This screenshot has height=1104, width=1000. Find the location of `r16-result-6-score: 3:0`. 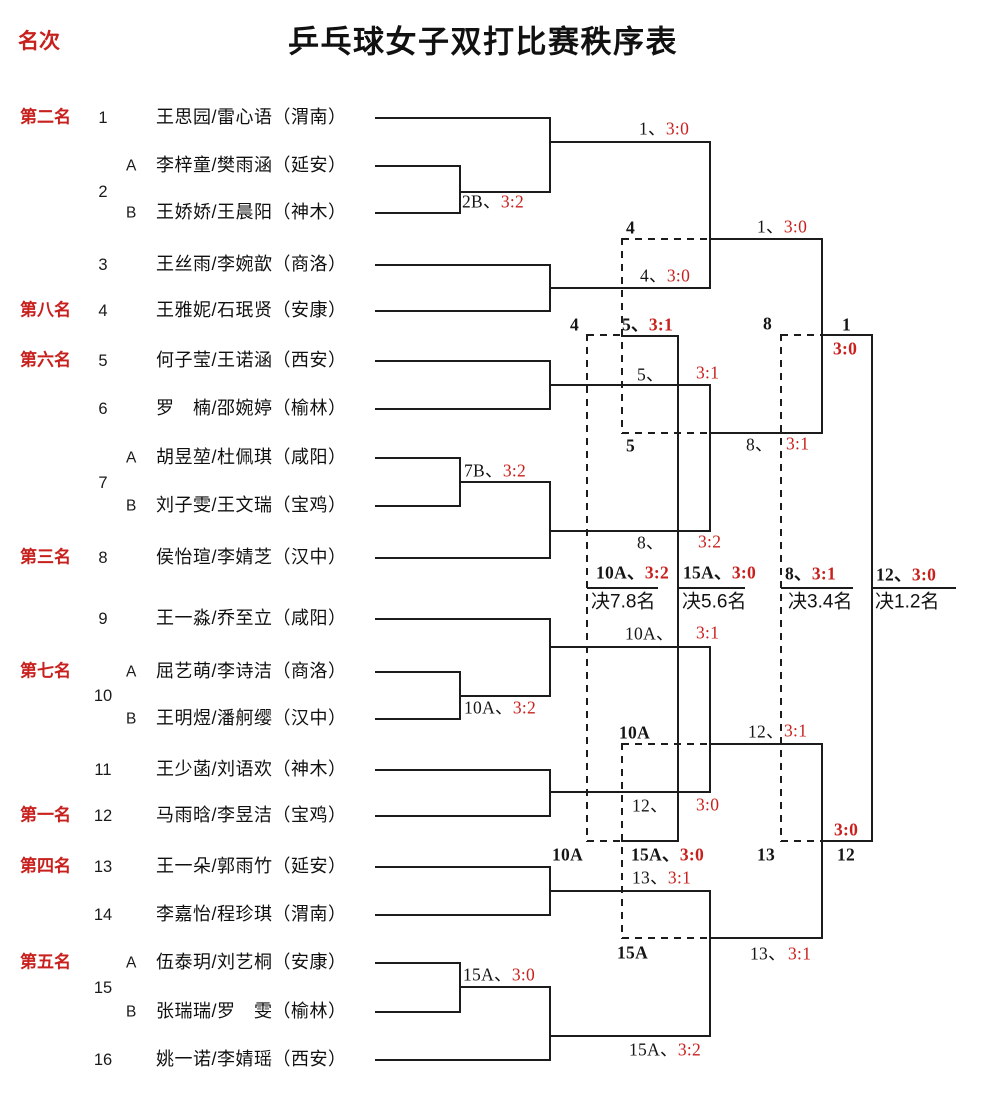

r16-result-6-score: 3:0 is located at coordinates (707, 804).